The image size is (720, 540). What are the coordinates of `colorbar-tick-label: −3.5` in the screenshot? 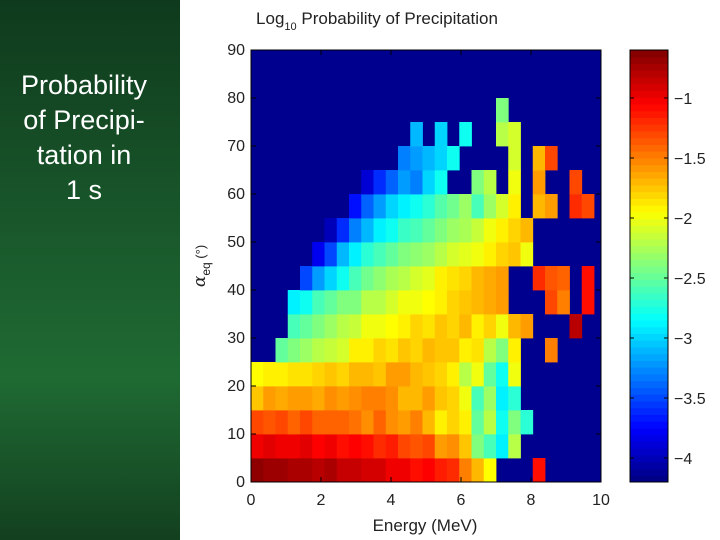 It's located at (690, 399).